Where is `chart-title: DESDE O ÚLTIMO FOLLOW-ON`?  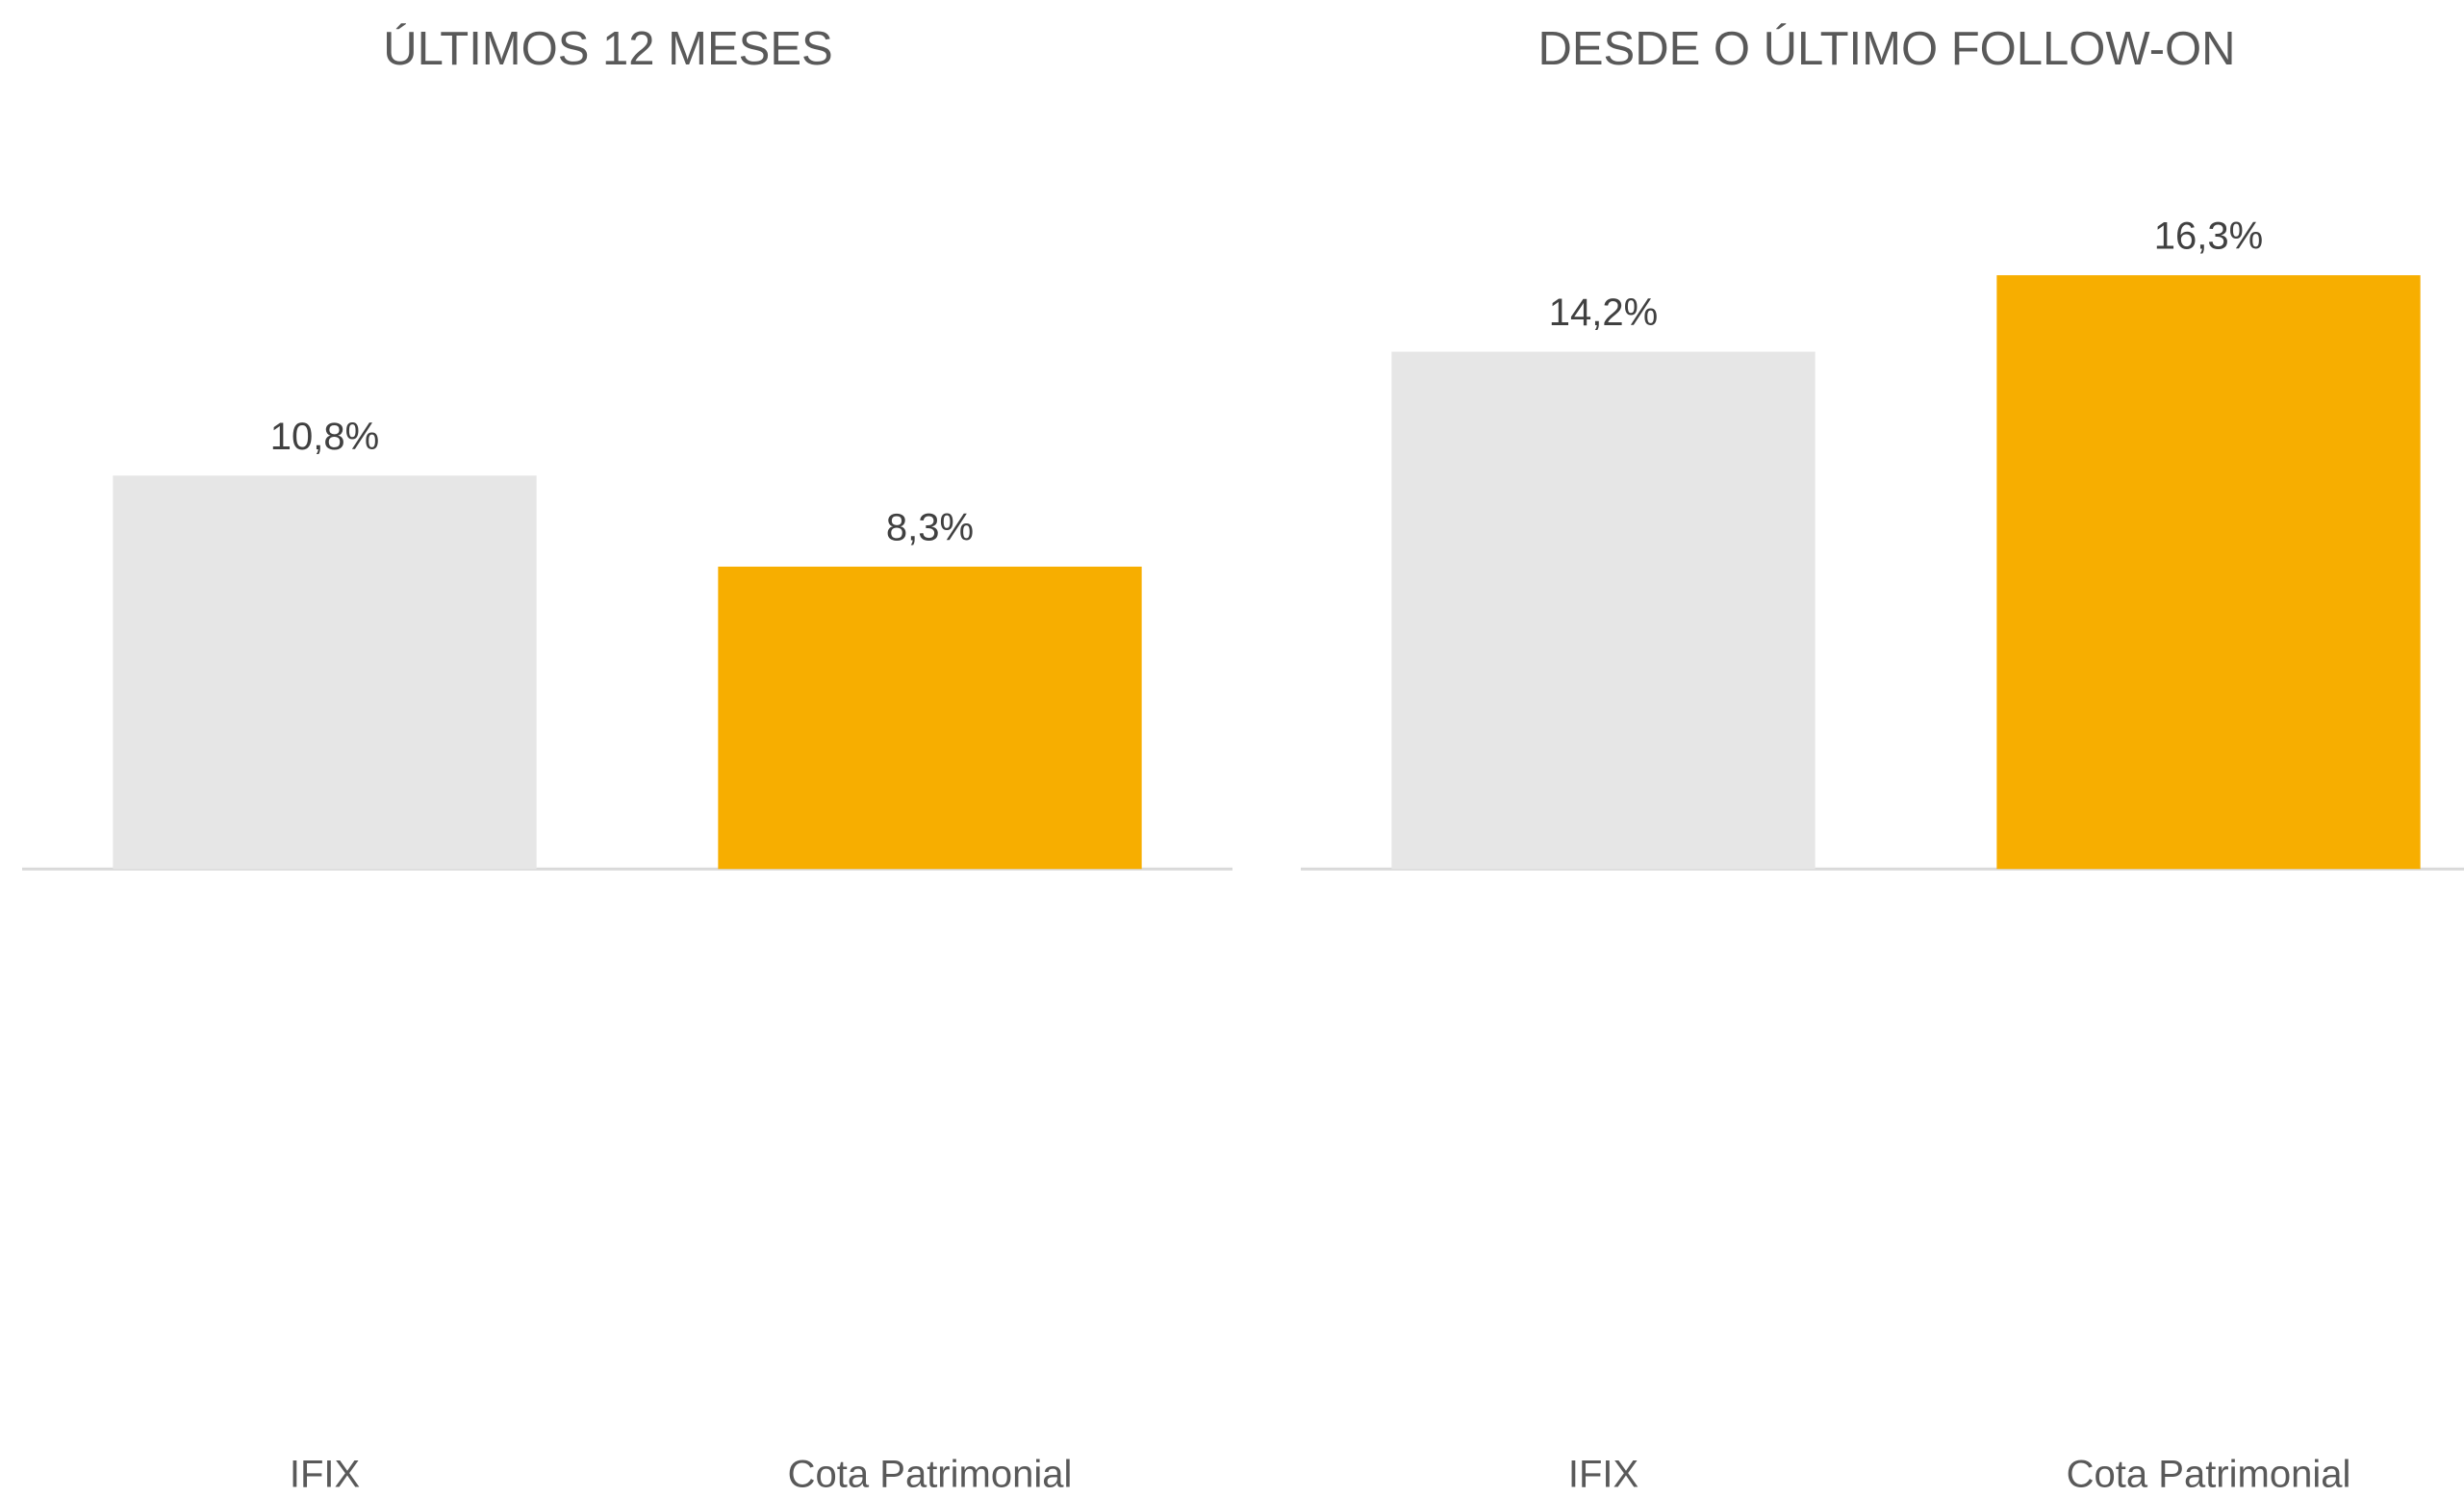
chart-title: DESDE O ÚLTIMO FOLLOW-ON is located at coordinates (1886, 49).